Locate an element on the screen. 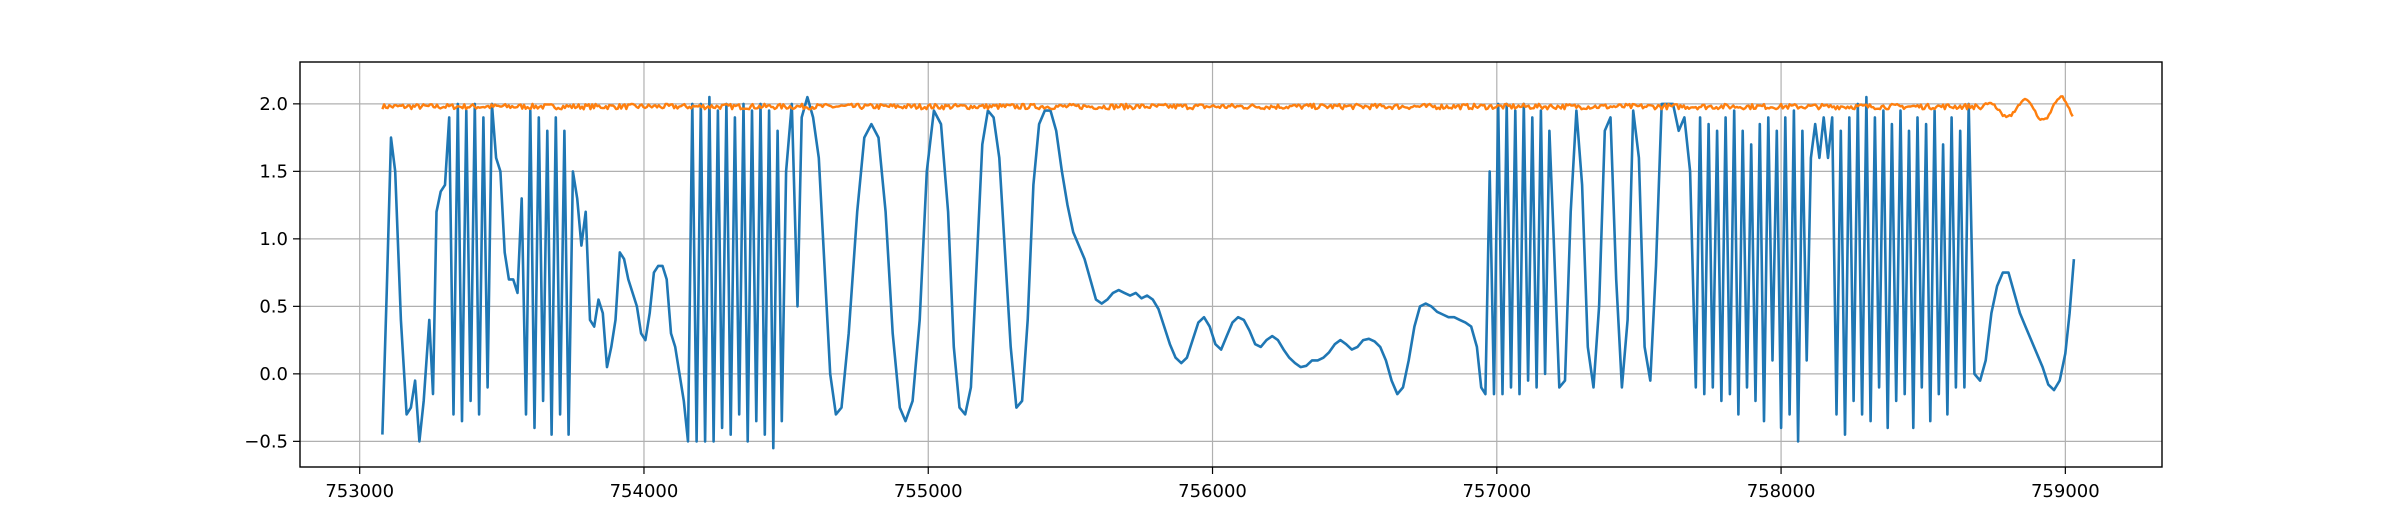 The image size is (2400, 525). x-tick-label: 755000 is located at coordinates (928, 491).